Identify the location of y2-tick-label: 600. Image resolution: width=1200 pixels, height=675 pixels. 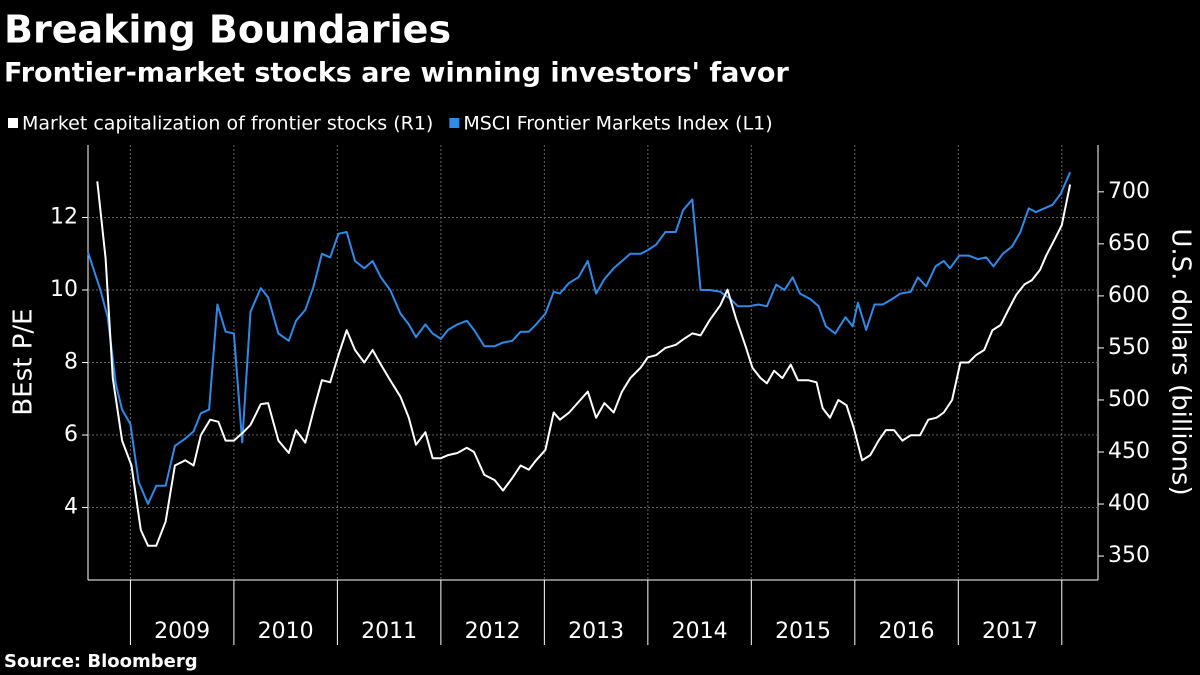
(1129, 295).